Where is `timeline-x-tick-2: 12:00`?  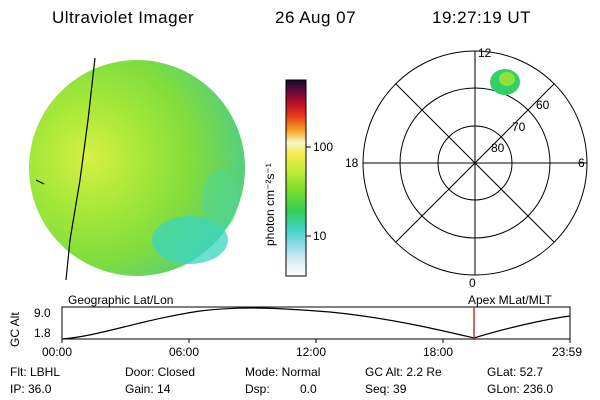 timeline-x-tick-2: 12:00 is located at coordinates (311, 352).